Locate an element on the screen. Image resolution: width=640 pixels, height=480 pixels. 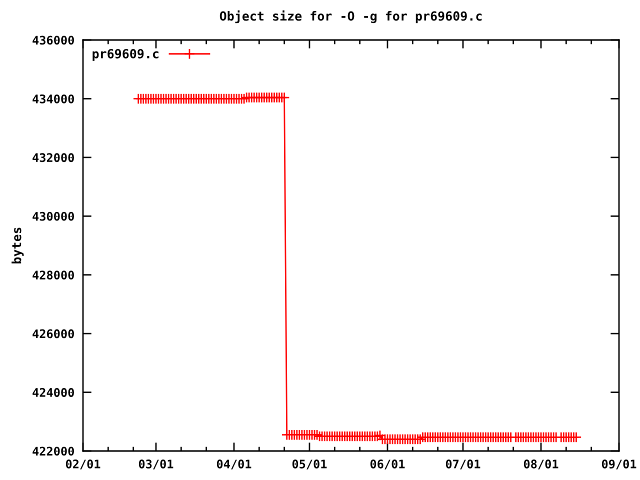
x-tick-label: 05/01 is located at coordinates (309, 465).